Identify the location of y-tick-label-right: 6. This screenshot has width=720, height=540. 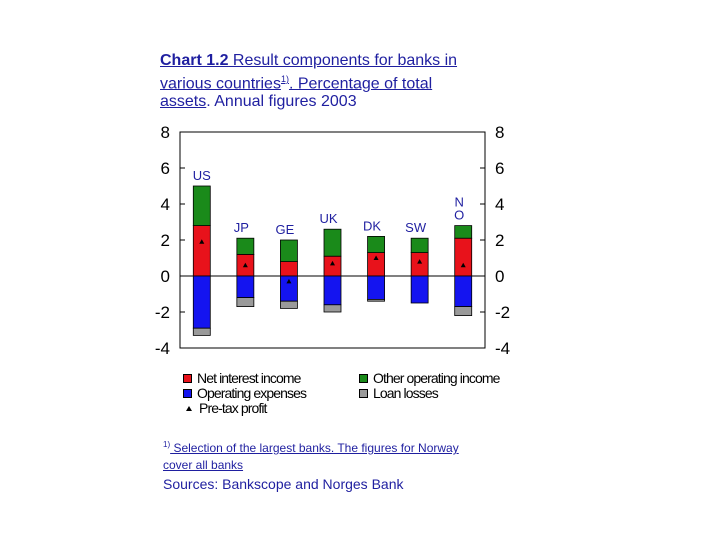
(499, 168).